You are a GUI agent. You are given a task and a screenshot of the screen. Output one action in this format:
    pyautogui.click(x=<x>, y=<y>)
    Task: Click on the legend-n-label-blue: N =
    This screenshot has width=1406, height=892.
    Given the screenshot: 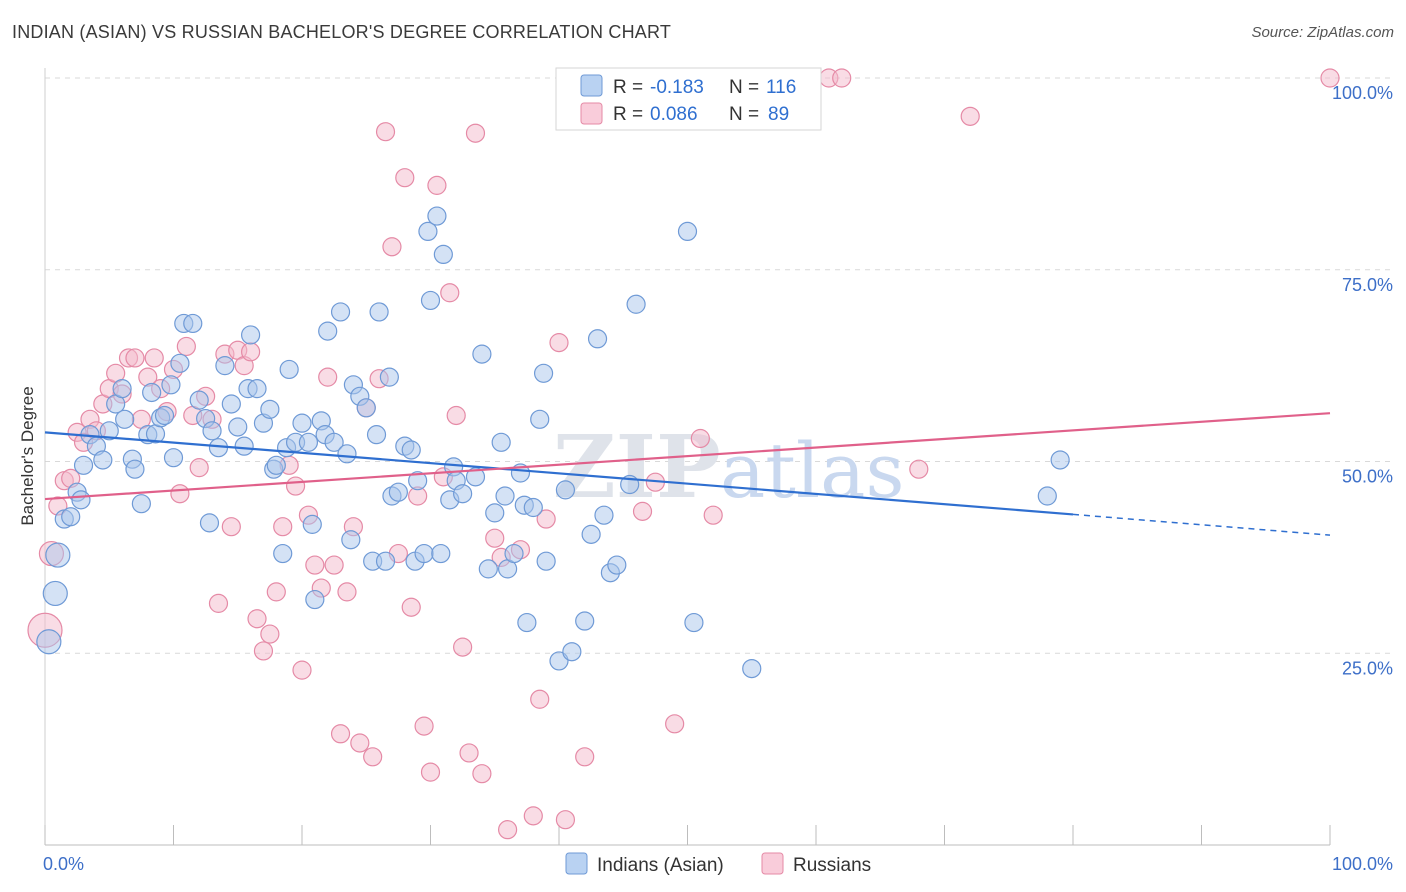 What is the action you would take?
    pyautogui.click(x=744, y=87)
    